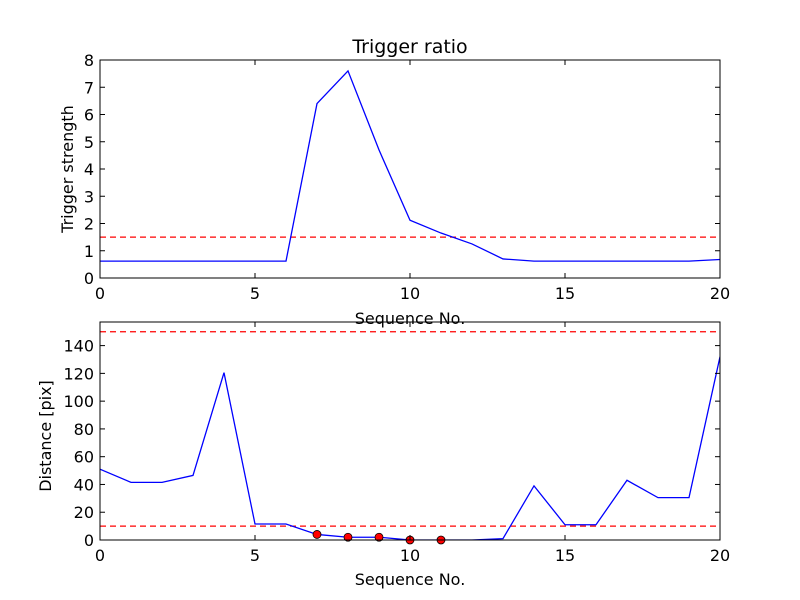 The width and height of the screenshot is (800, 600). What do you see at coordinates (78, 346) in the screenshot?
I see `y-tick-label: 140` at bounding box center [78, 346].